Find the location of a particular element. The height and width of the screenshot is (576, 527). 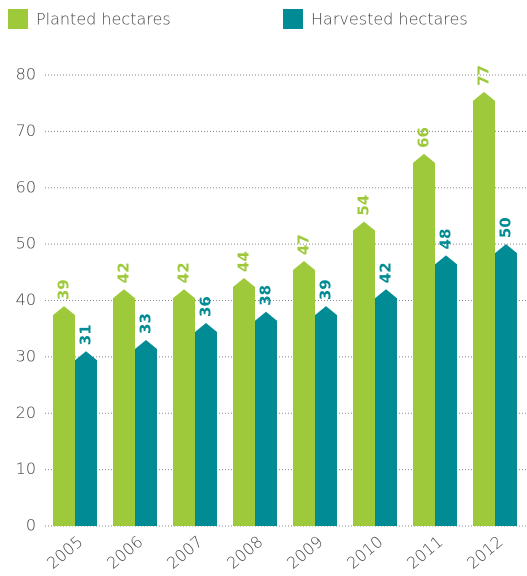

value-label: 33 is located at coordinates (146, 323).